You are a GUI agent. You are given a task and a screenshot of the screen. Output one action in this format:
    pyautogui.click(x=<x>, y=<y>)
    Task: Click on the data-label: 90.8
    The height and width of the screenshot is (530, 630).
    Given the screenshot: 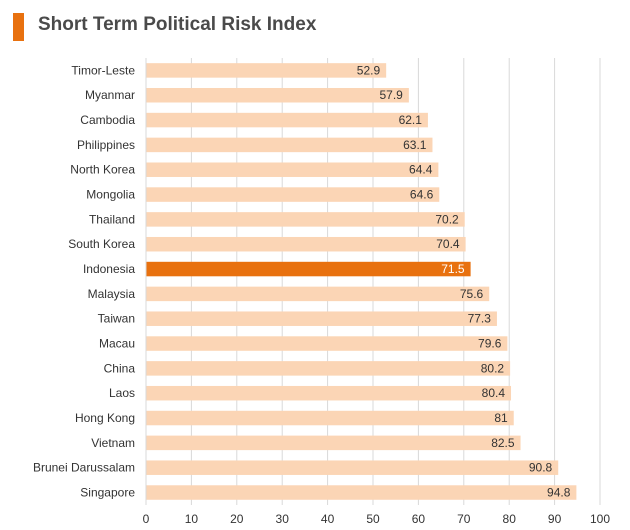 What is the action you would take?
    pyautogui.click(x=541, y=468)
    